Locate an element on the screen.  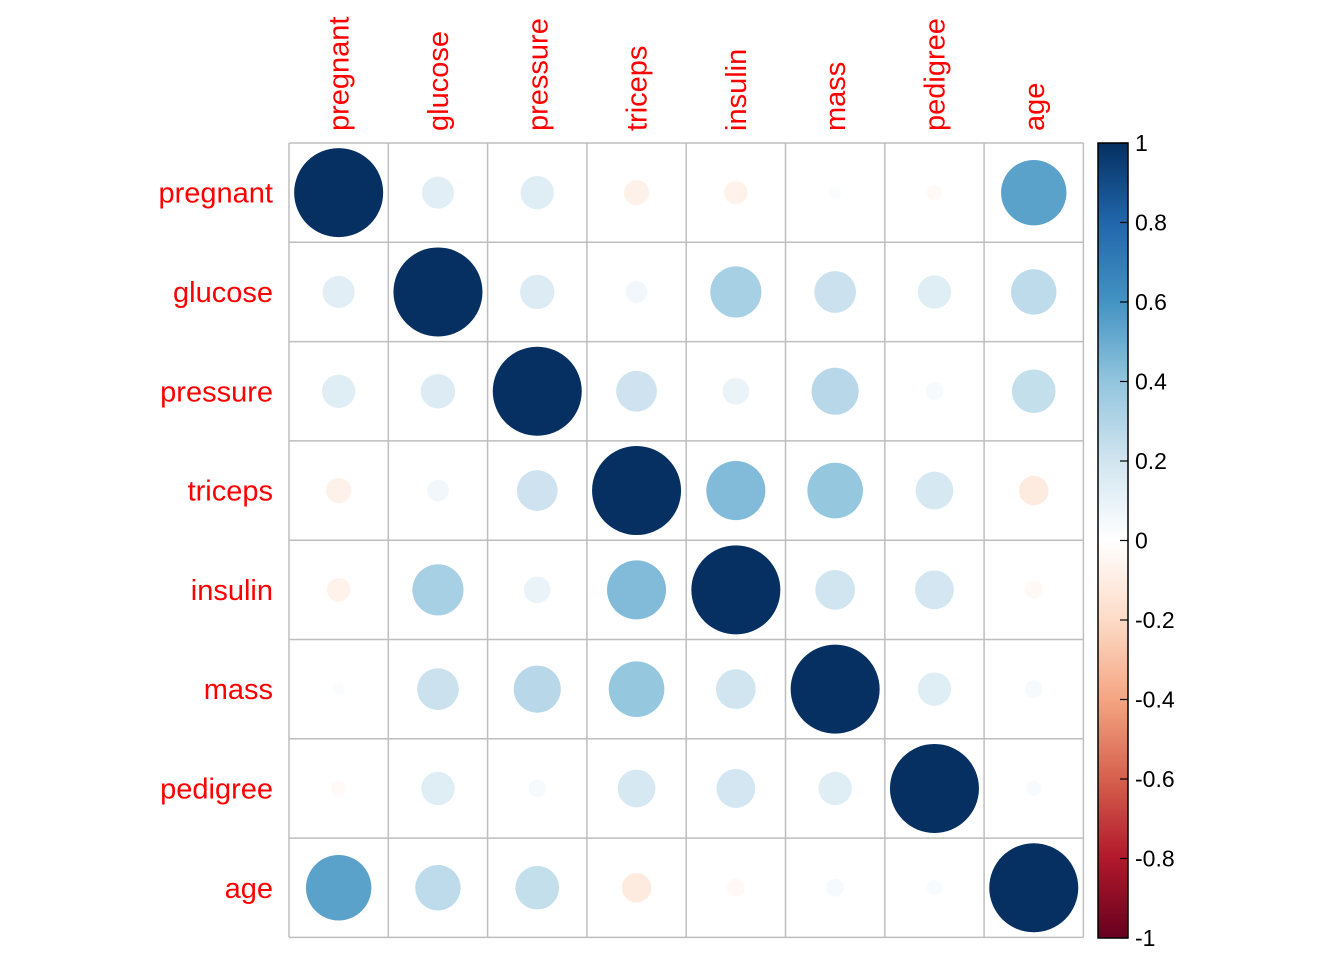
corr-circle-pregnant-pressure is located at coordinates (537, 192).